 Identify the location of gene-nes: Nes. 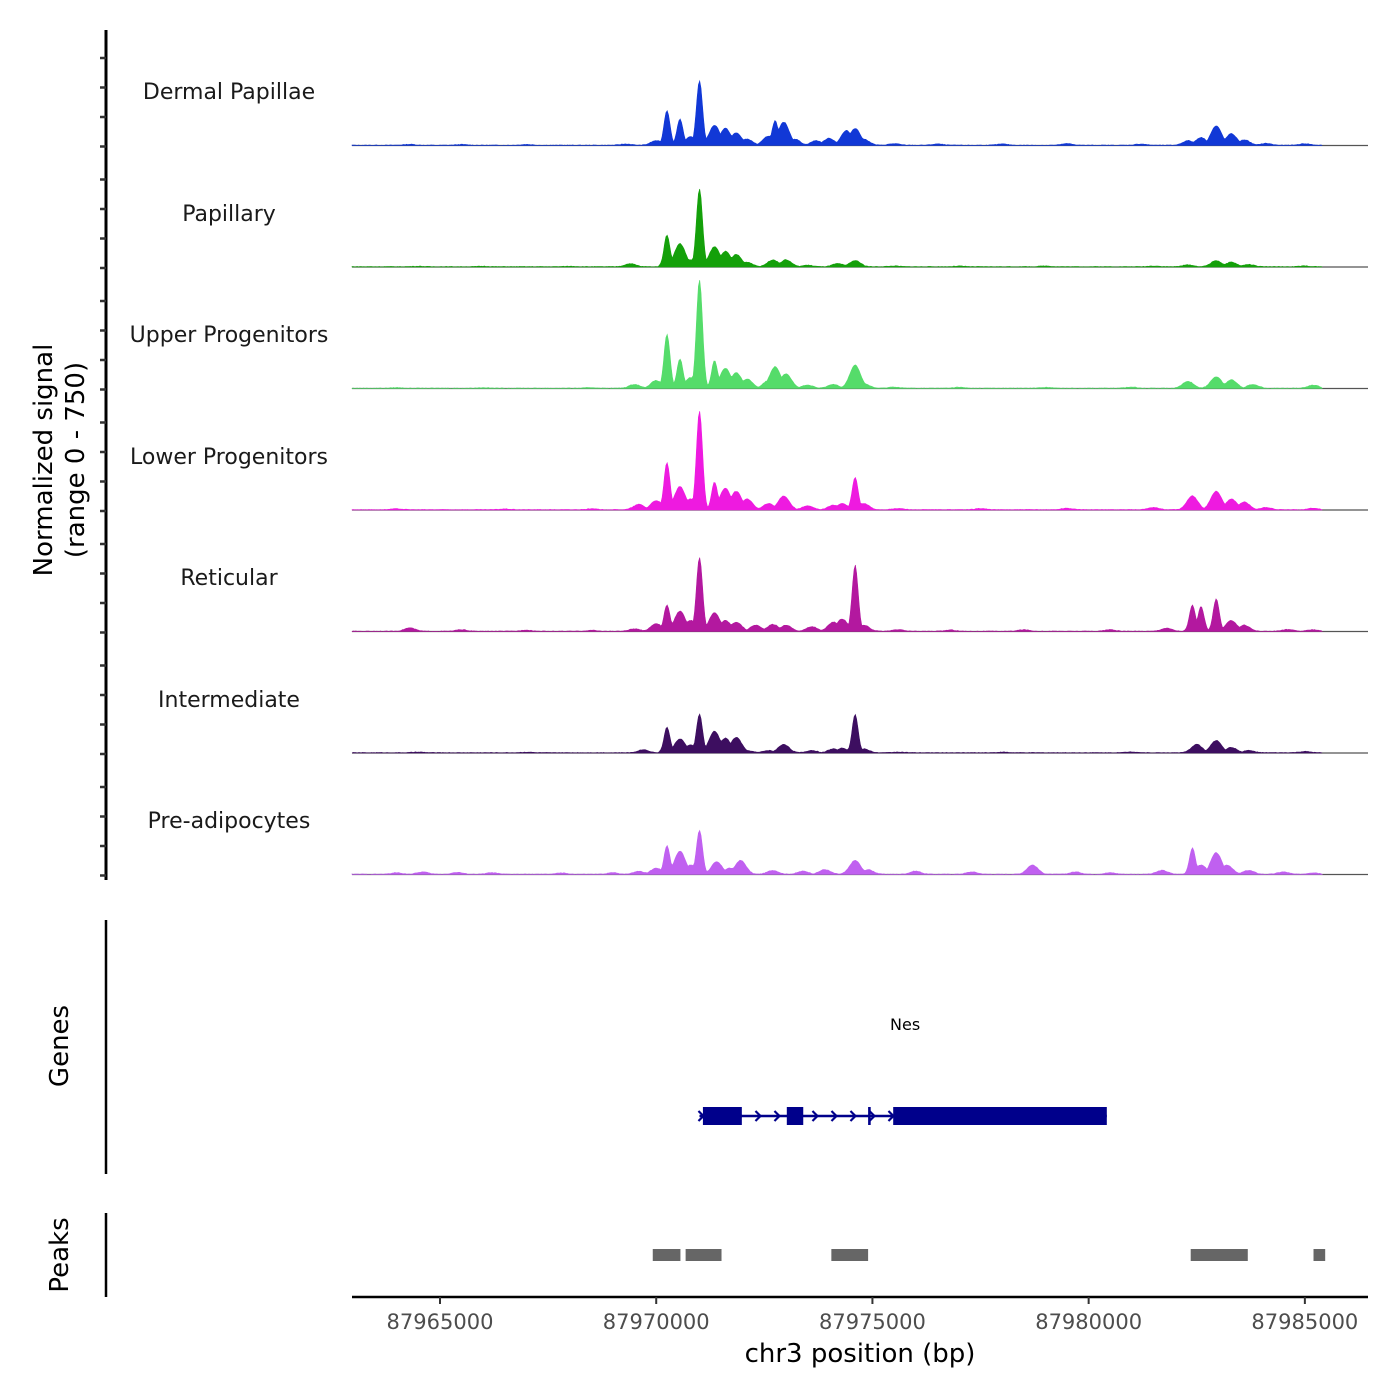
(902, 1070).